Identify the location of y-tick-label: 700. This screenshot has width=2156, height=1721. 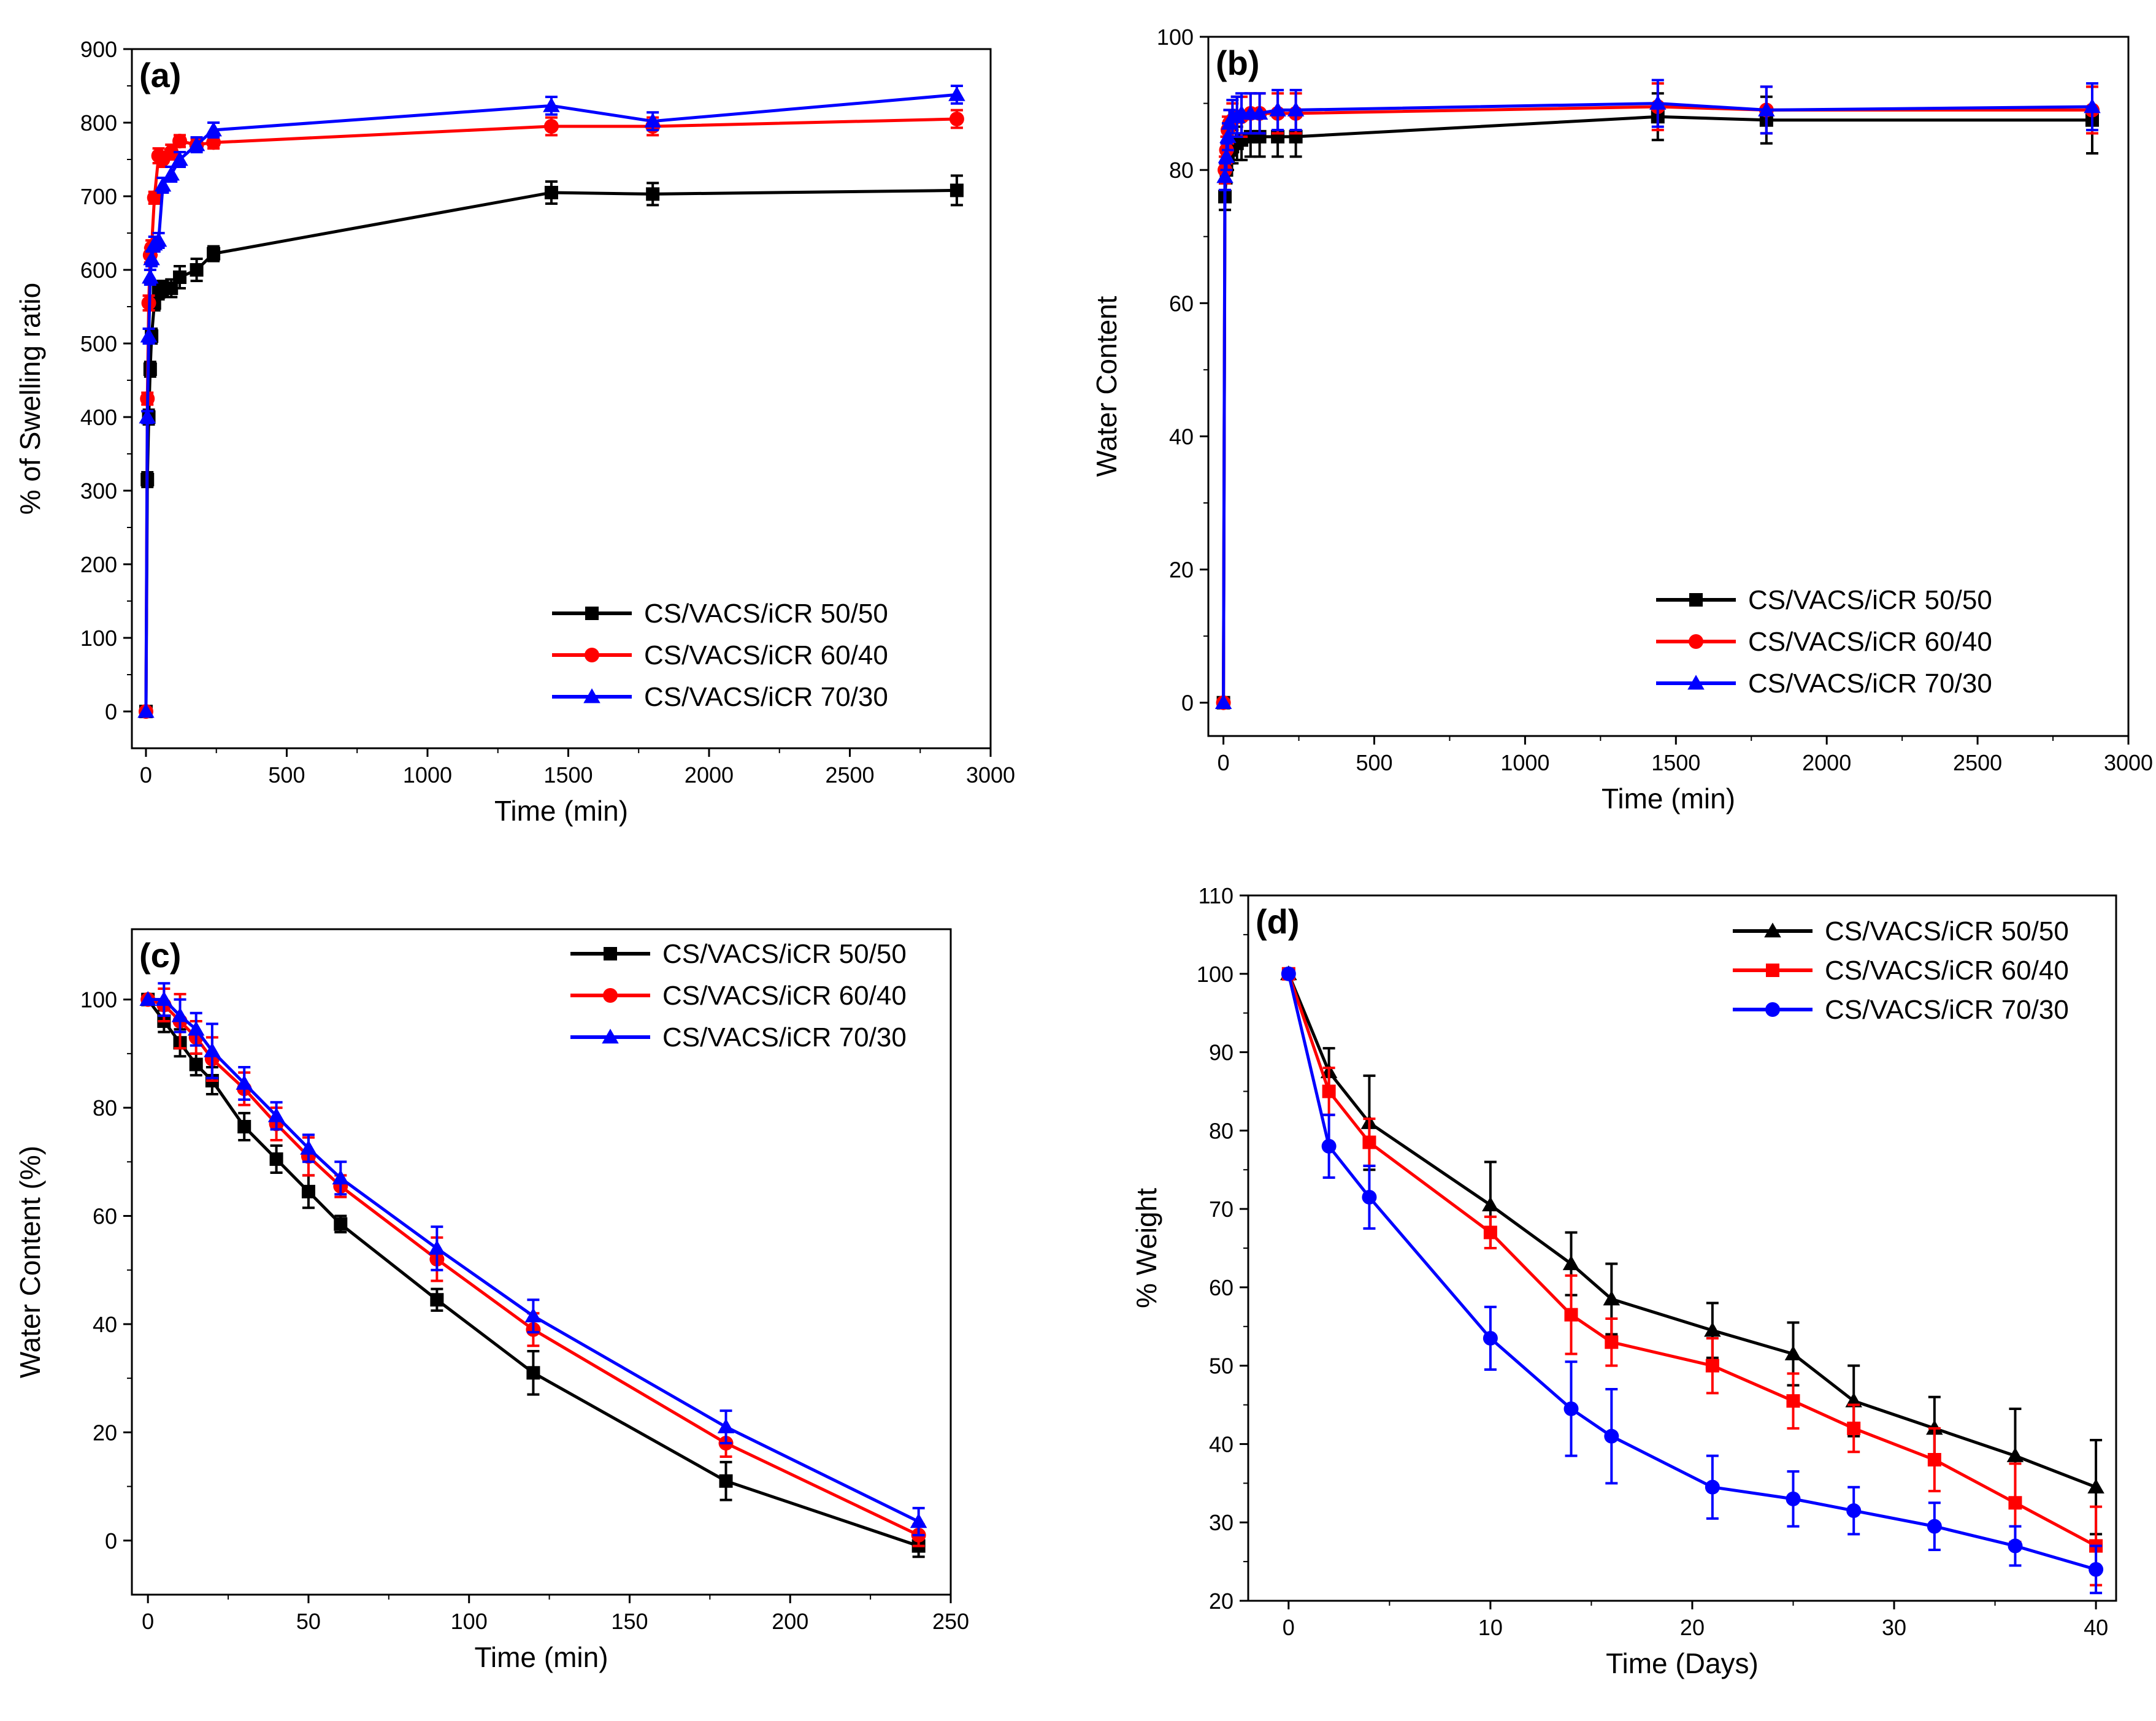
(98, 196).